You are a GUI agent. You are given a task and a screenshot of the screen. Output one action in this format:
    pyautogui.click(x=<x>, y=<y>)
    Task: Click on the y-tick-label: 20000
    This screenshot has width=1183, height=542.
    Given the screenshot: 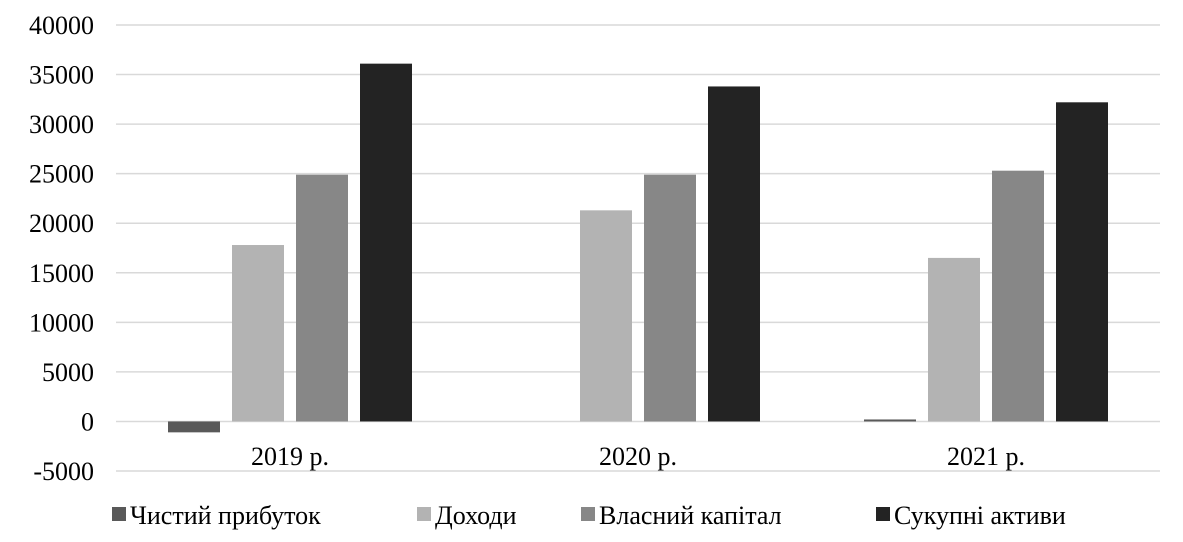 What is the action you would take?
    pyautogui.click(x=61, y=223)
    